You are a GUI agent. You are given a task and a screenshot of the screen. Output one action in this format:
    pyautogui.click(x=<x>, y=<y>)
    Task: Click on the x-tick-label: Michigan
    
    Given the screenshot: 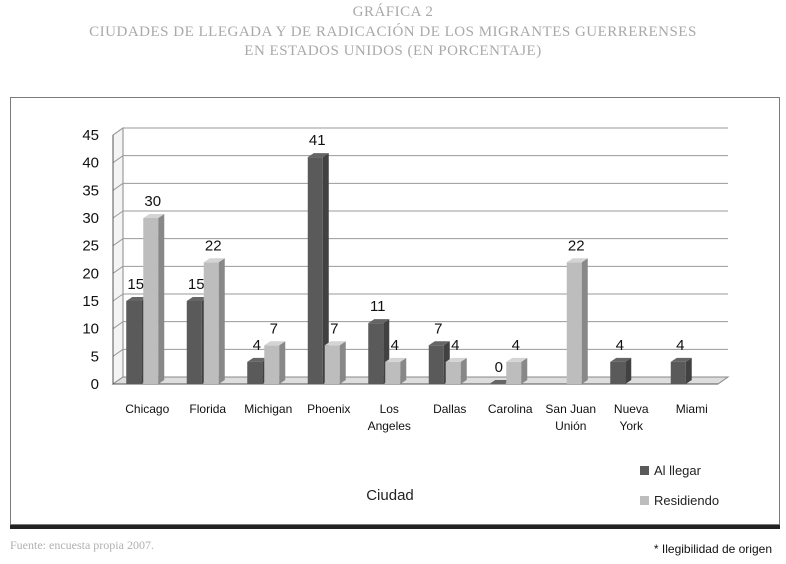 What is the action you would take?
    pyautogui.click(x=268, y=409)
    